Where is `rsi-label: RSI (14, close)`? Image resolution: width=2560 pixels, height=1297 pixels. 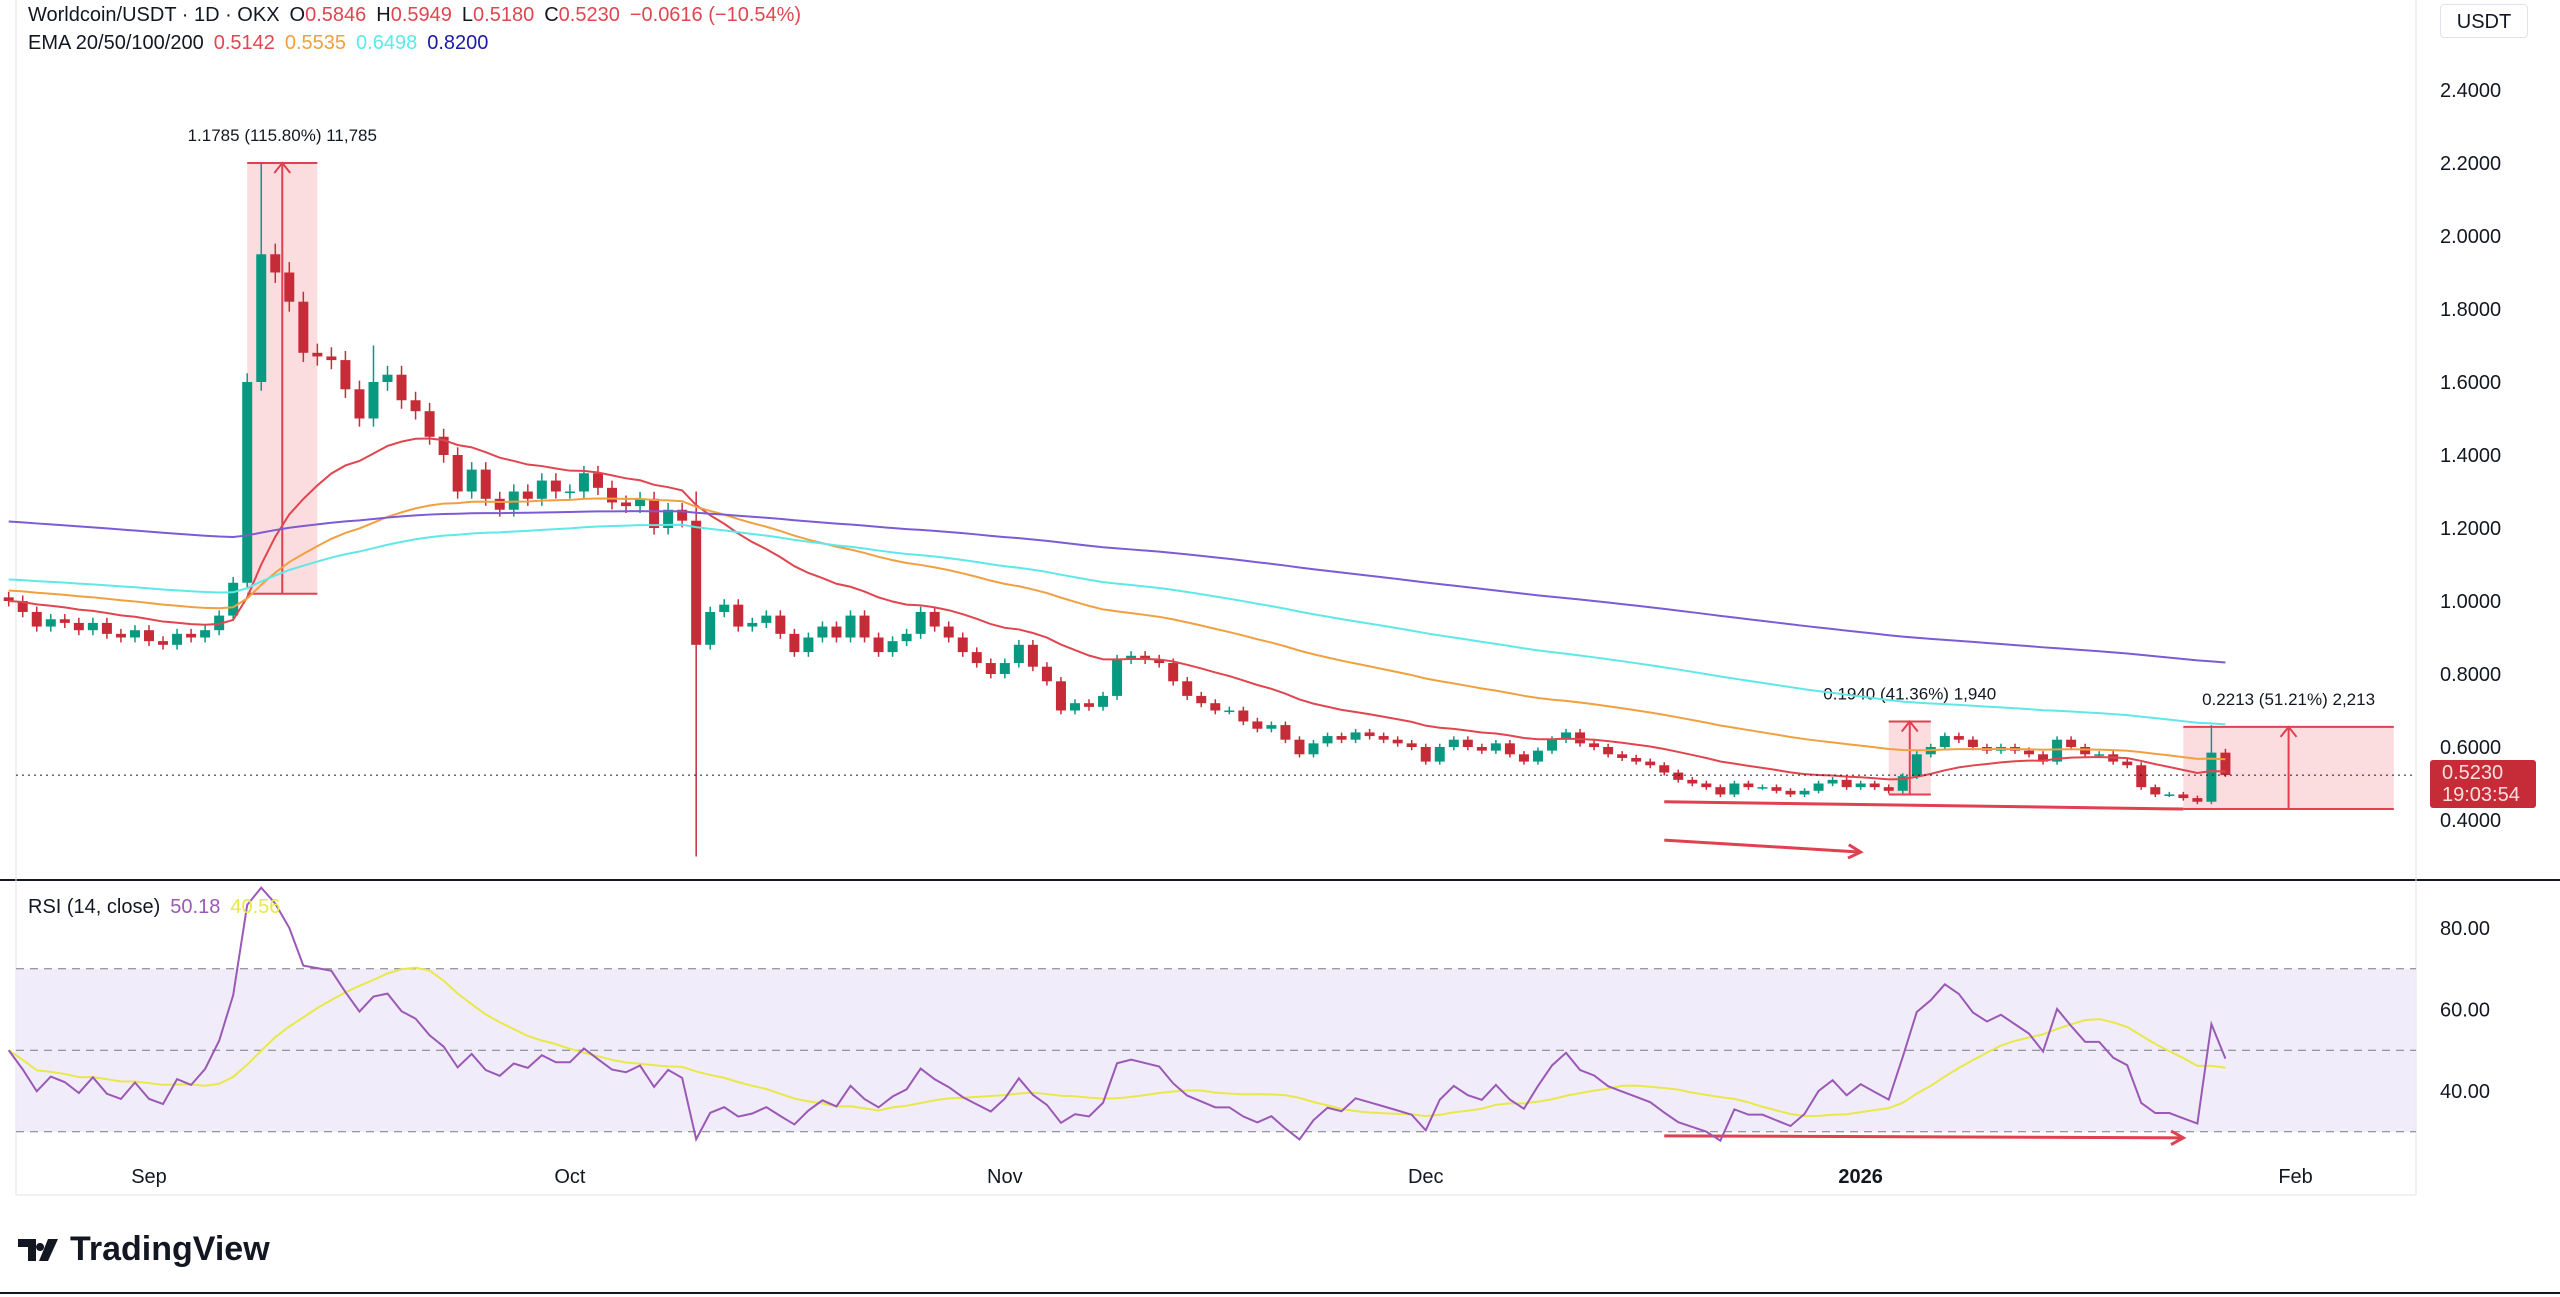
rsi-label: RSI (14, close) is located at coordinates (94, 907).